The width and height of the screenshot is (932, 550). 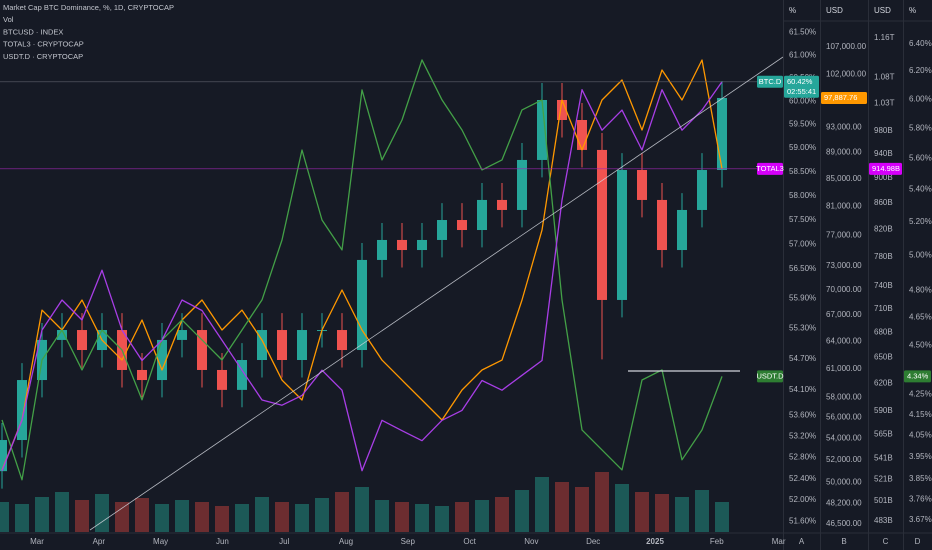 What do you see at coordinates (920, 43) in the screenshot?
I see `y-tick-label: 6.40%` at bounding box center [920, 43].